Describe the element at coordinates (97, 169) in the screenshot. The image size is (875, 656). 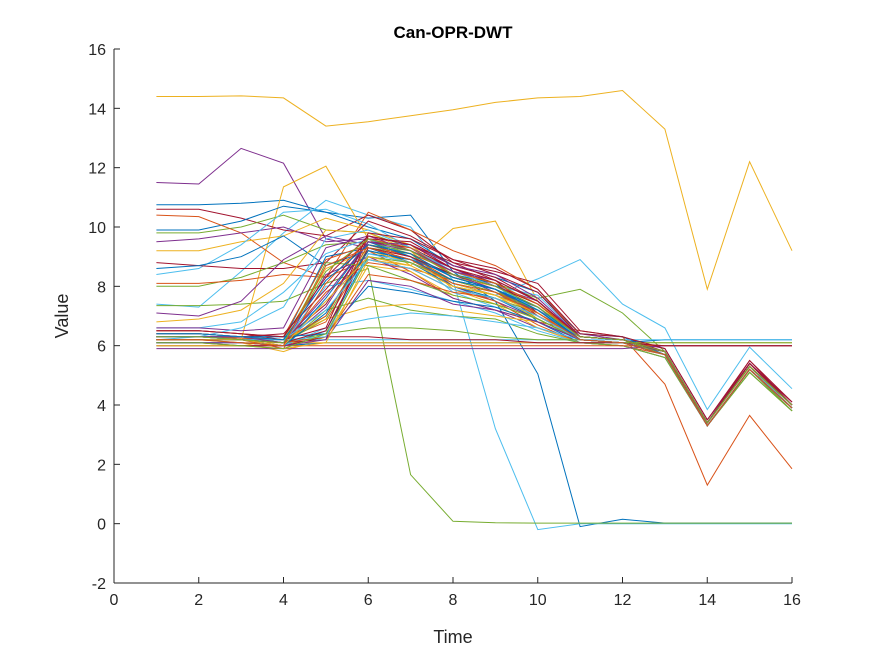
I see `y-tick-label: 12` at that location.